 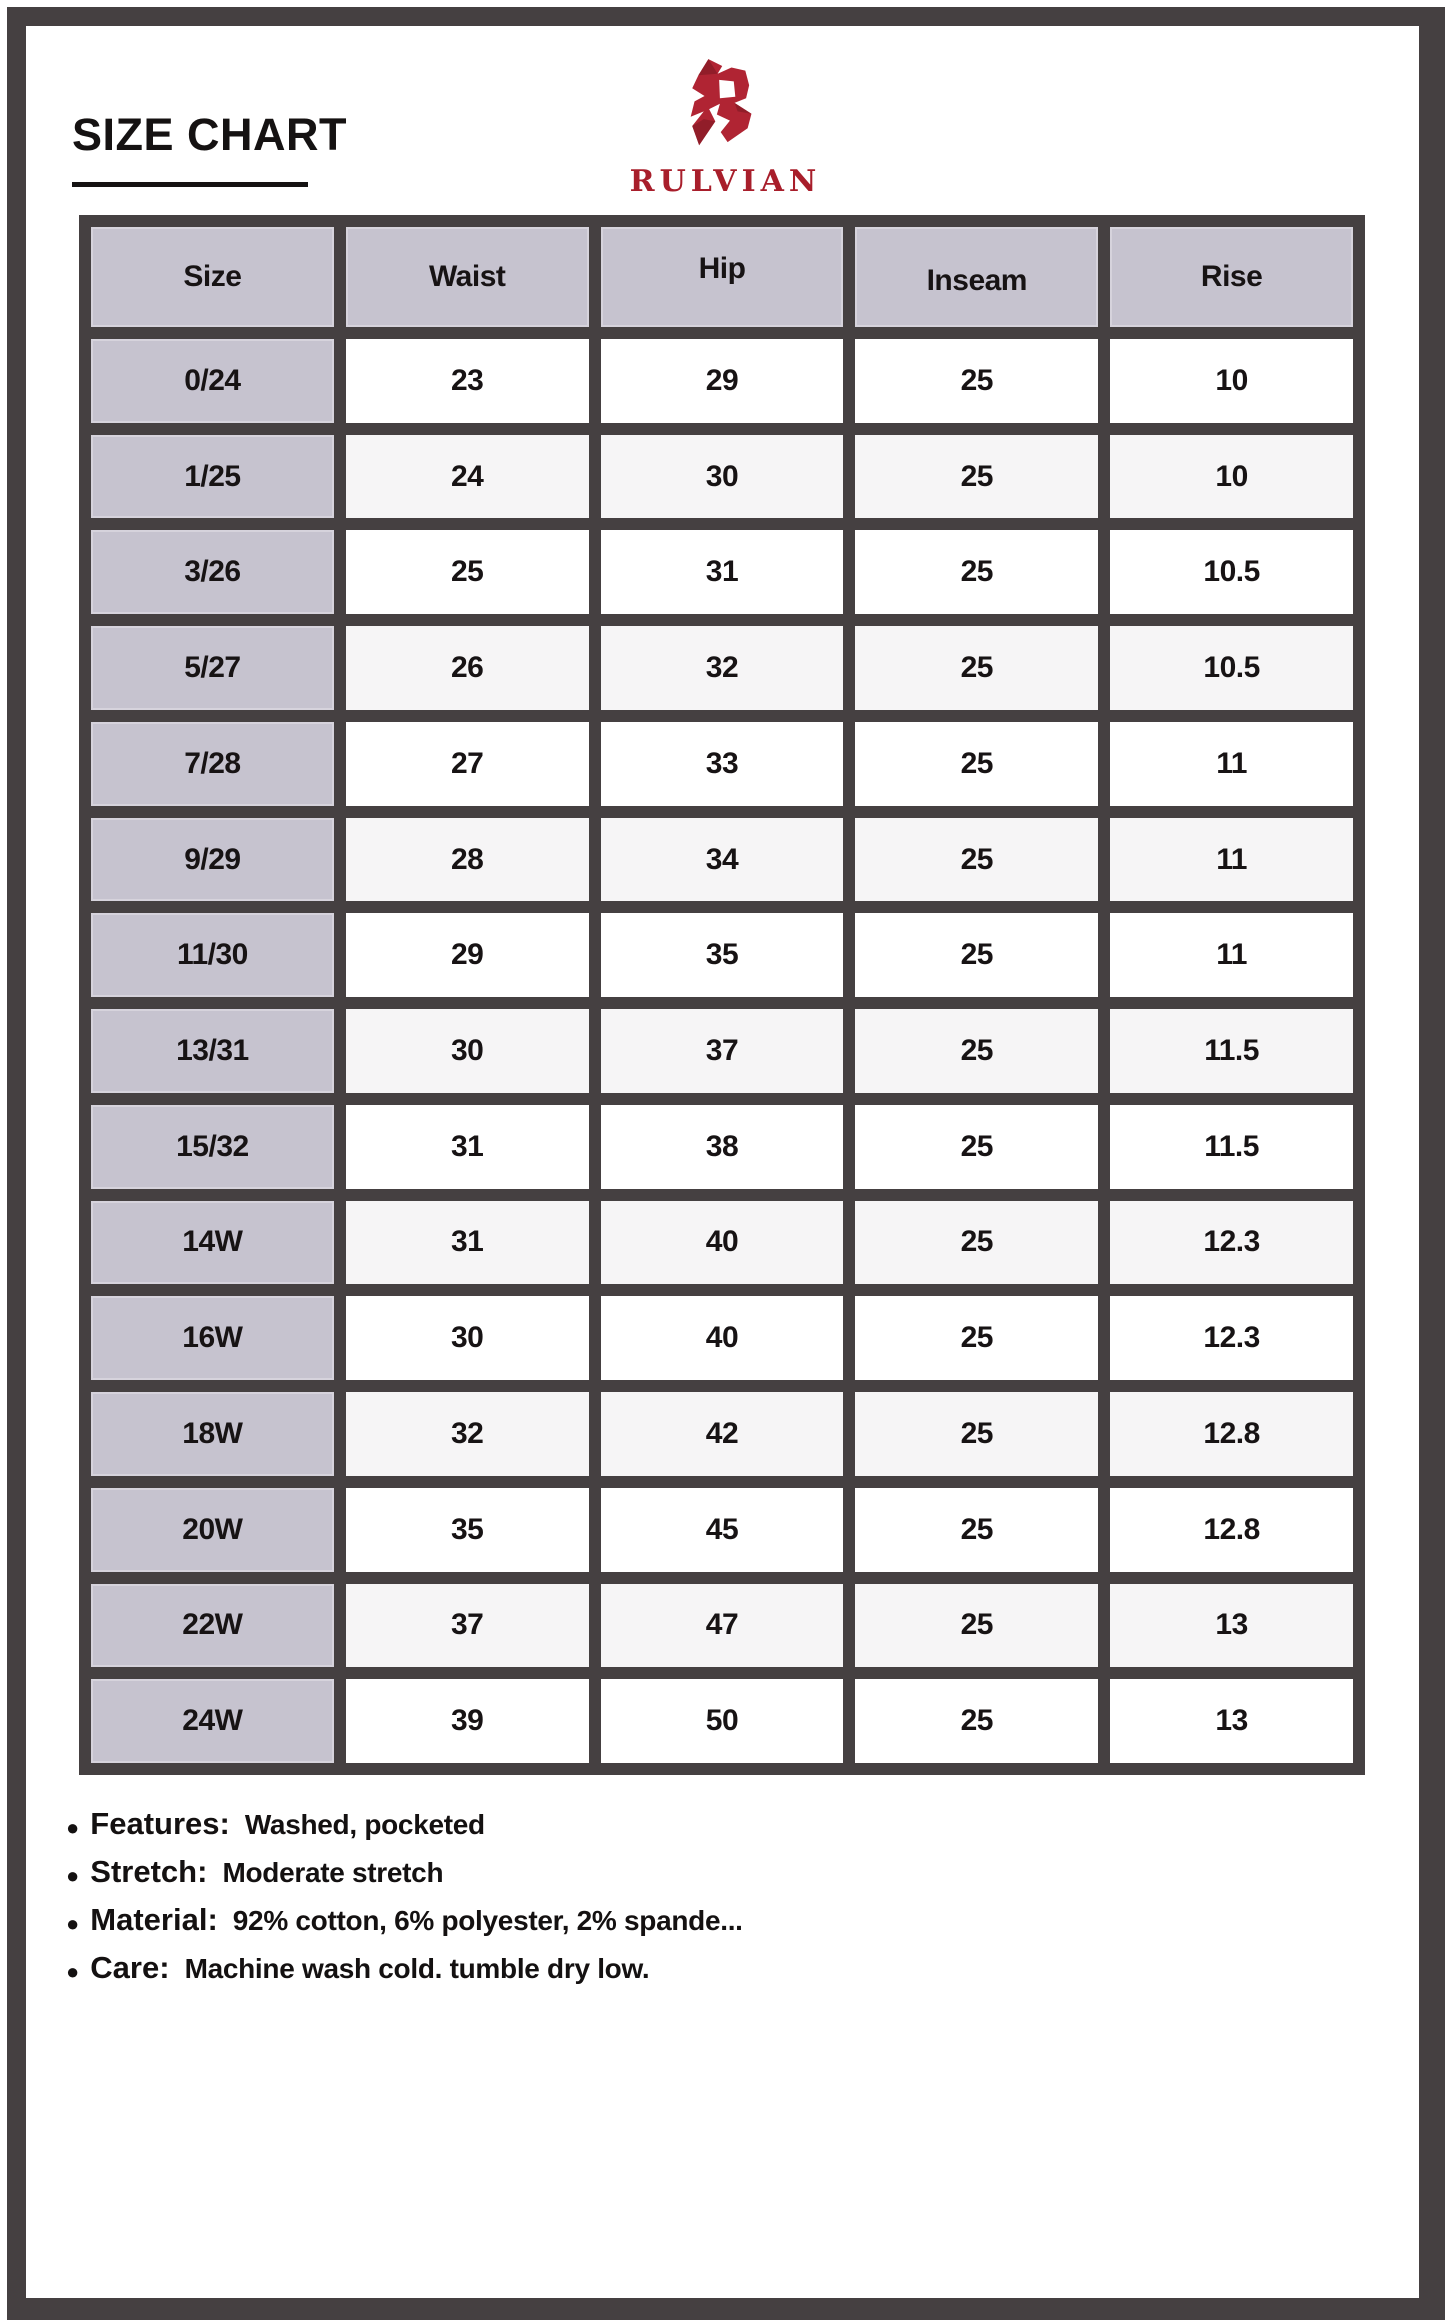 What do you see at coordinates (212, 1242) in the screenshot?
I see `size-cell: 14W` at bounding box center [212, 1242].